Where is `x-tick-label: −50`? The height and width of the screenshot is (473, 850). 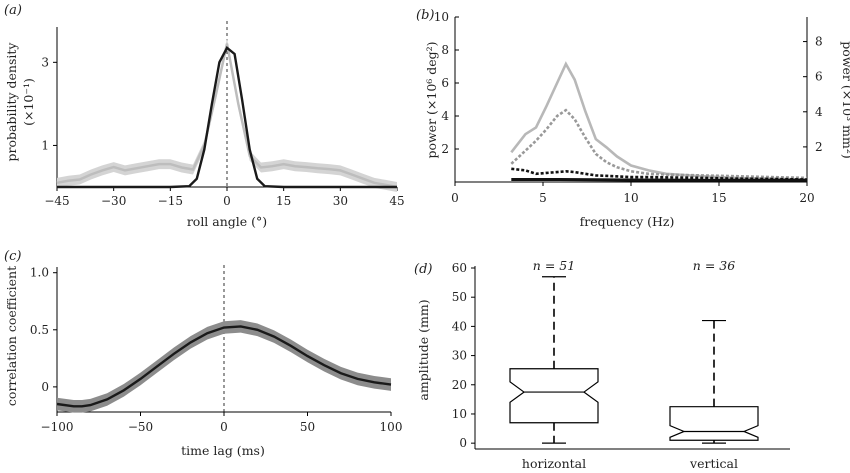 x-tick-label: −50 is located at coordinates (140, 427).